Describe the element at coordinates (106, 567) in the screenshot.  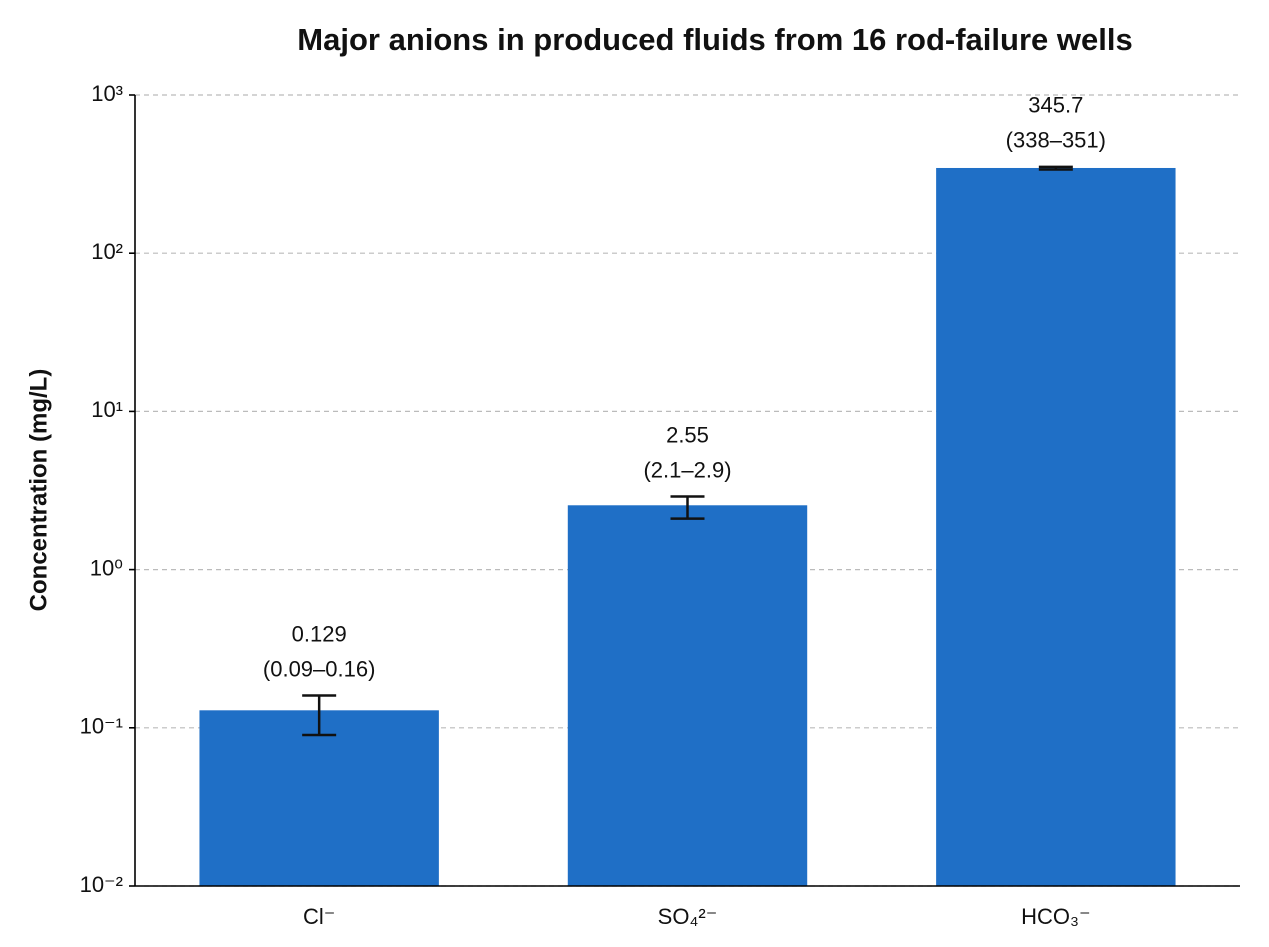
I see `y-tick-label: 10⁰` at that location.